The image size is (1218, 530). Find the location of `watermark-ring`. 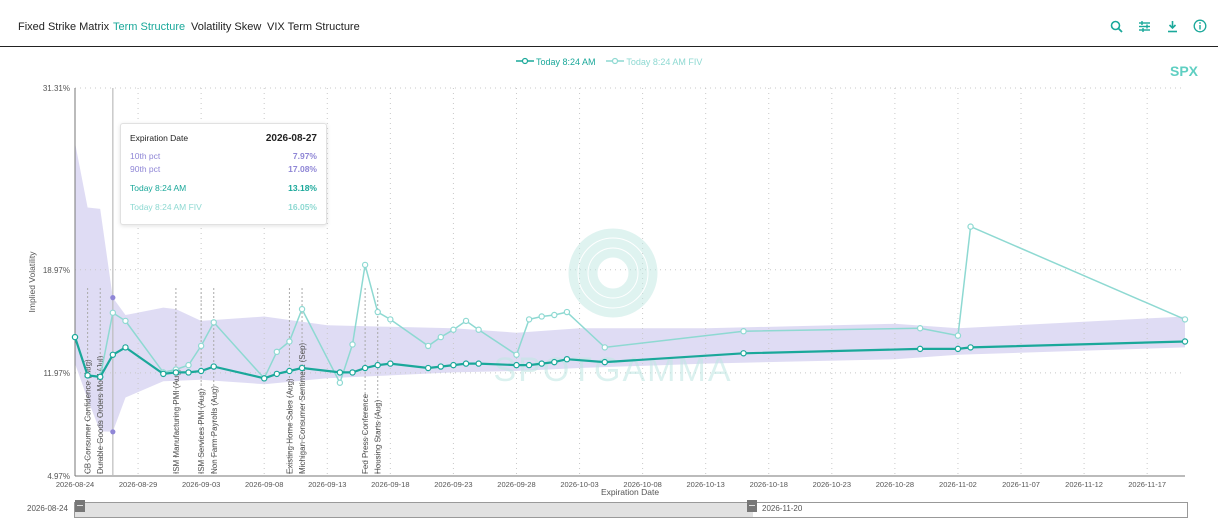

watermark-ring is located at coordinates (613, 273).